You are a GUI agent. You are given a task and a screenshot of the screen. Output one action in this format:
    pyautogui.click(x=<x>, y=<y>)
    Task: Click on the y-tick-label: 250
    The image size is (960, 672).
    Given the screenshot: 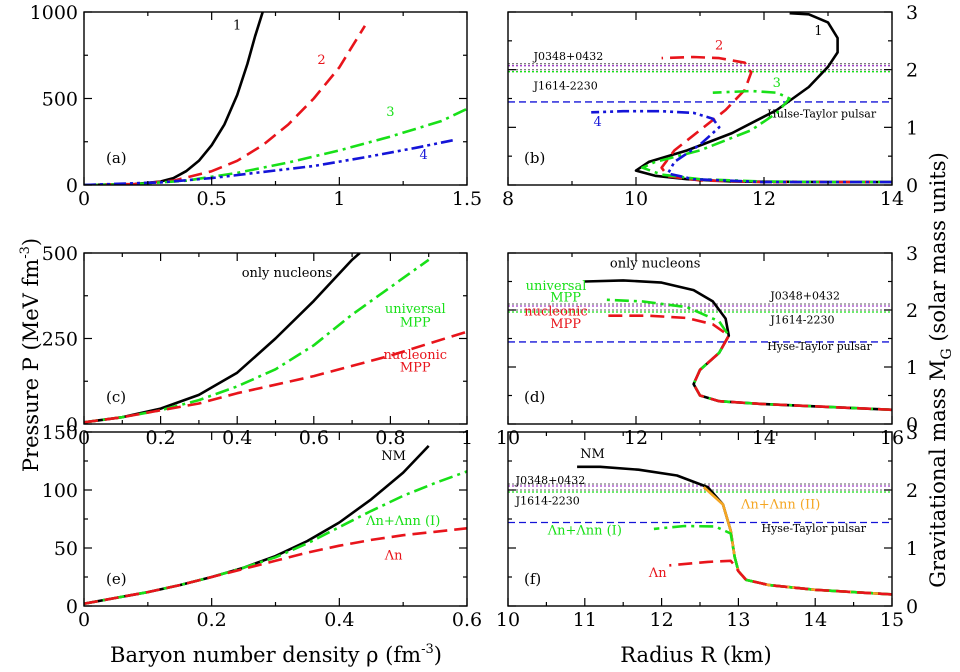 What is the action you would take?
    pyautogui.click(x=60, y=340)
    